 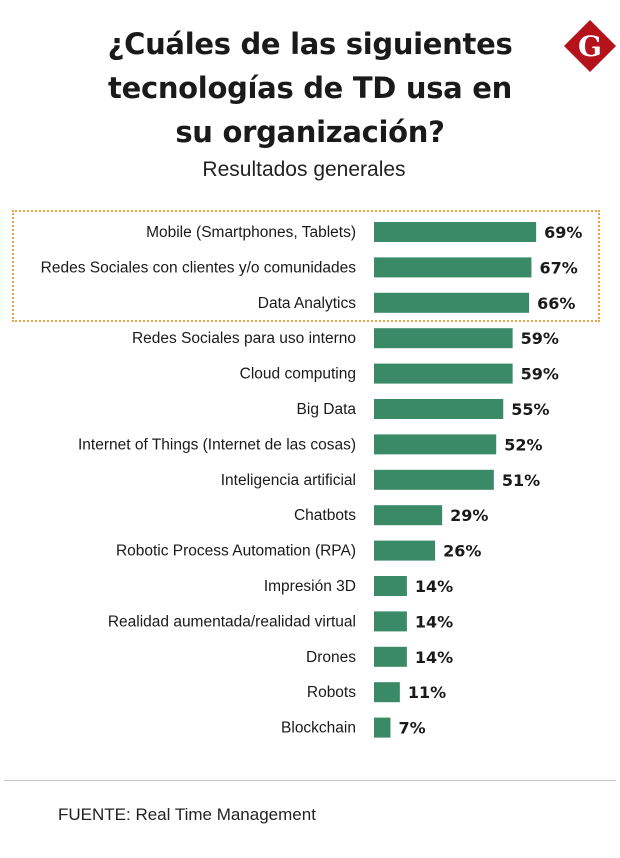 What do you see at coordinates (310, 44) in the screenshot?
I see `title-line: ¿Cuáles de las siguientes` at bounding box center [310, 44].